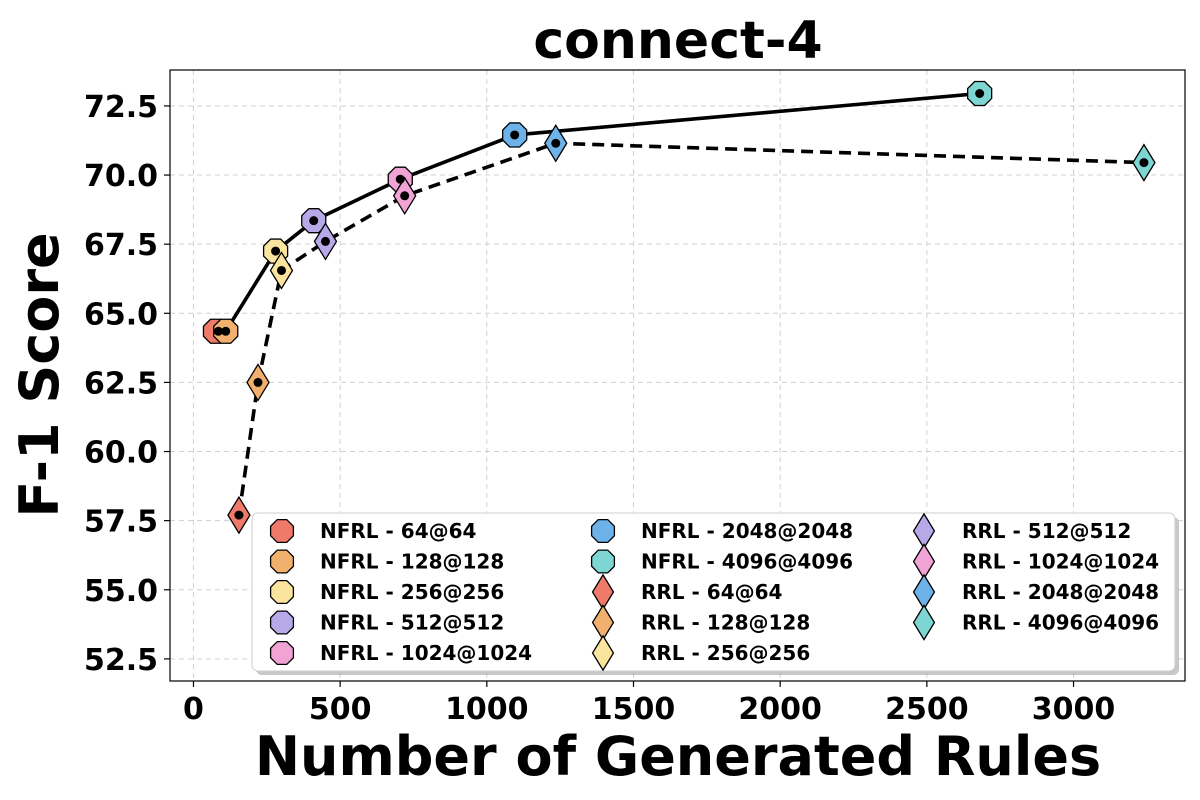 The height and width of the screenshot is (800, 1200). What do you see at coordinates (121, 314) in the screenshot?
I see `y-tick-label-5: 65.0` at bounding box center [121, 314].